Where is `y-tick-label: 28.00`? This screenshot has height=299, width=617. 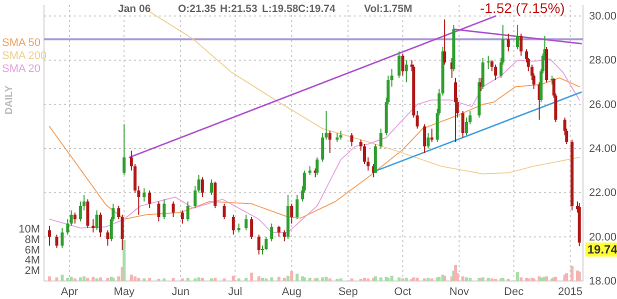
y-tick-label: 28.00 is located at coordinates (603, 60).